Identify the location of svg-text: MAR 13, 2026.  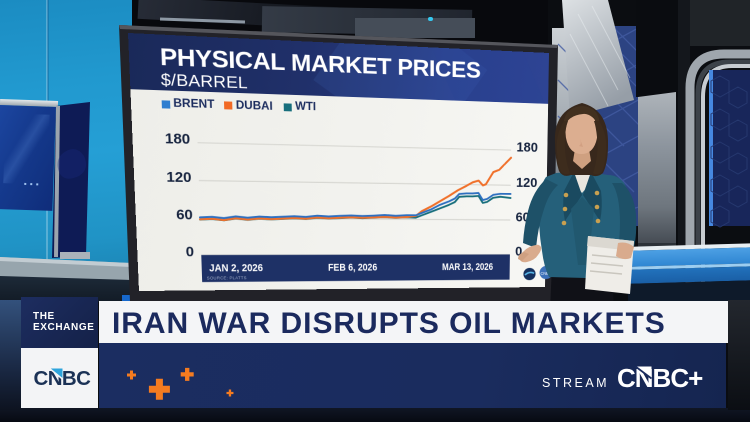
(467, 267).